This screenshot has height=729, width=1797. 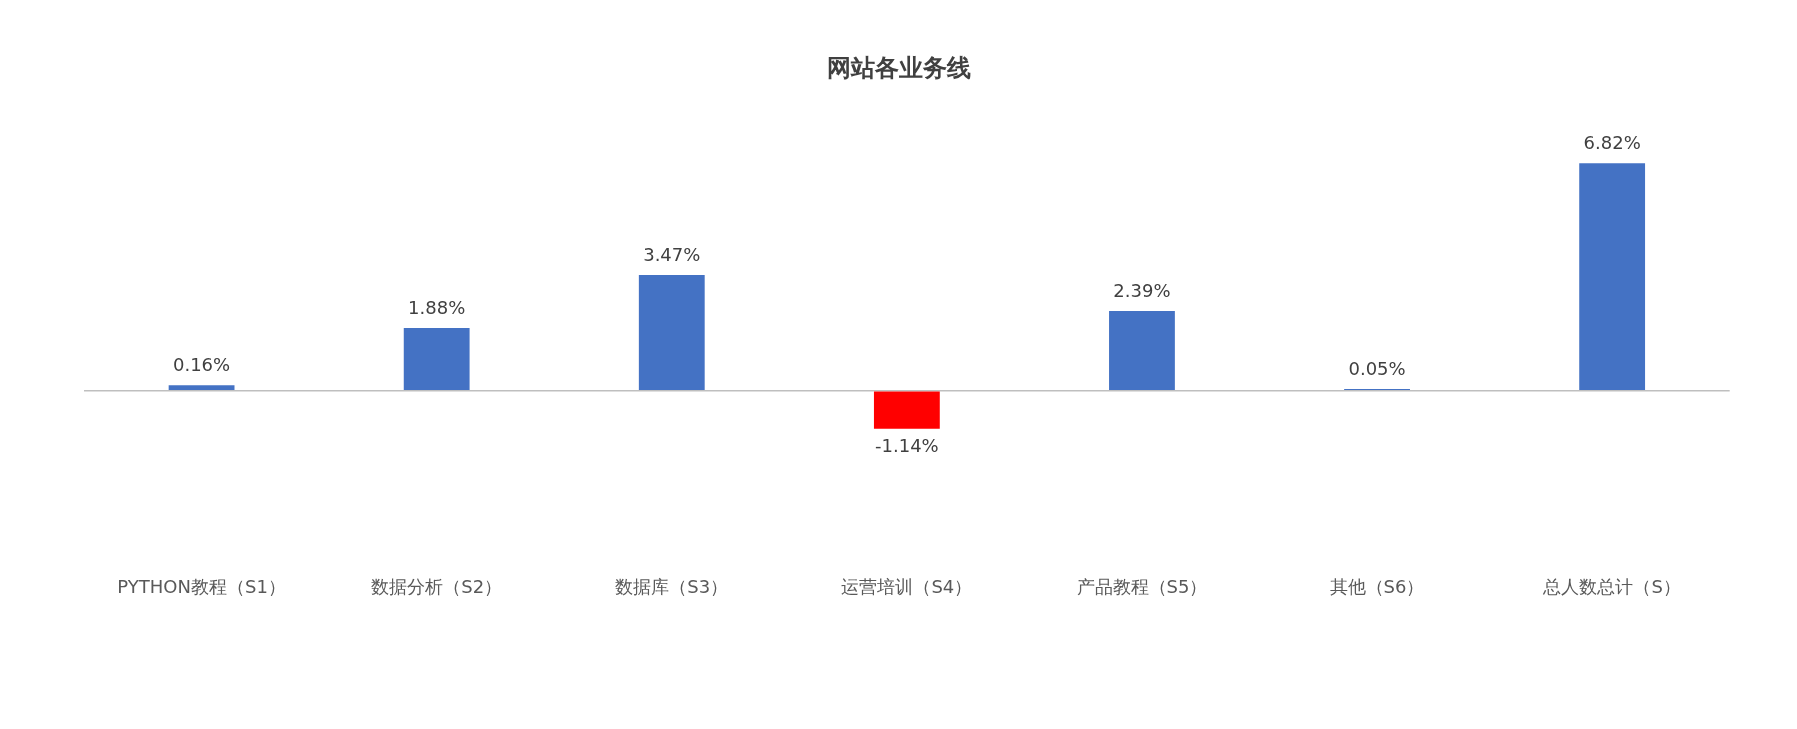 I want to click on x-tick-label: 产品教程（S5）, so click(x=1142, y=586).